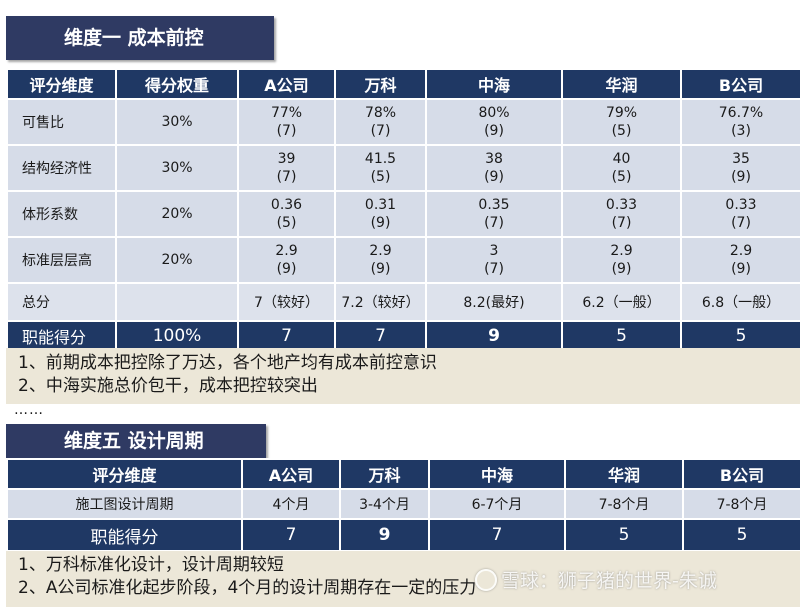  I want to click on metric-value: 38, so click(494, 159).